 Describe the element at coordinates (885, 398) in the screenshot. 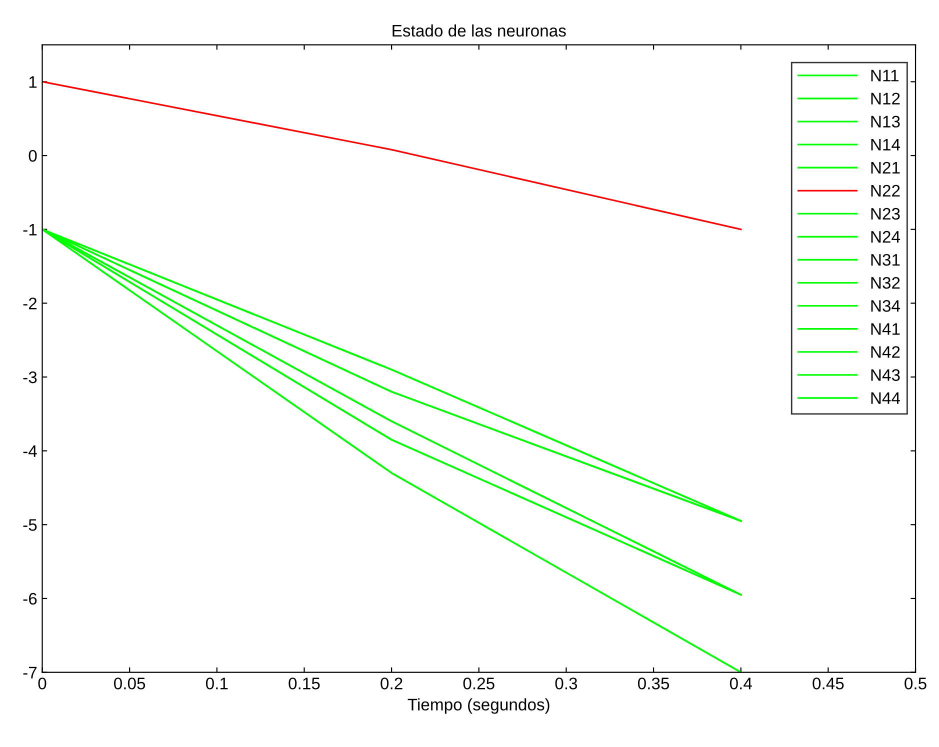

I see `legend-label: N44` at that location.